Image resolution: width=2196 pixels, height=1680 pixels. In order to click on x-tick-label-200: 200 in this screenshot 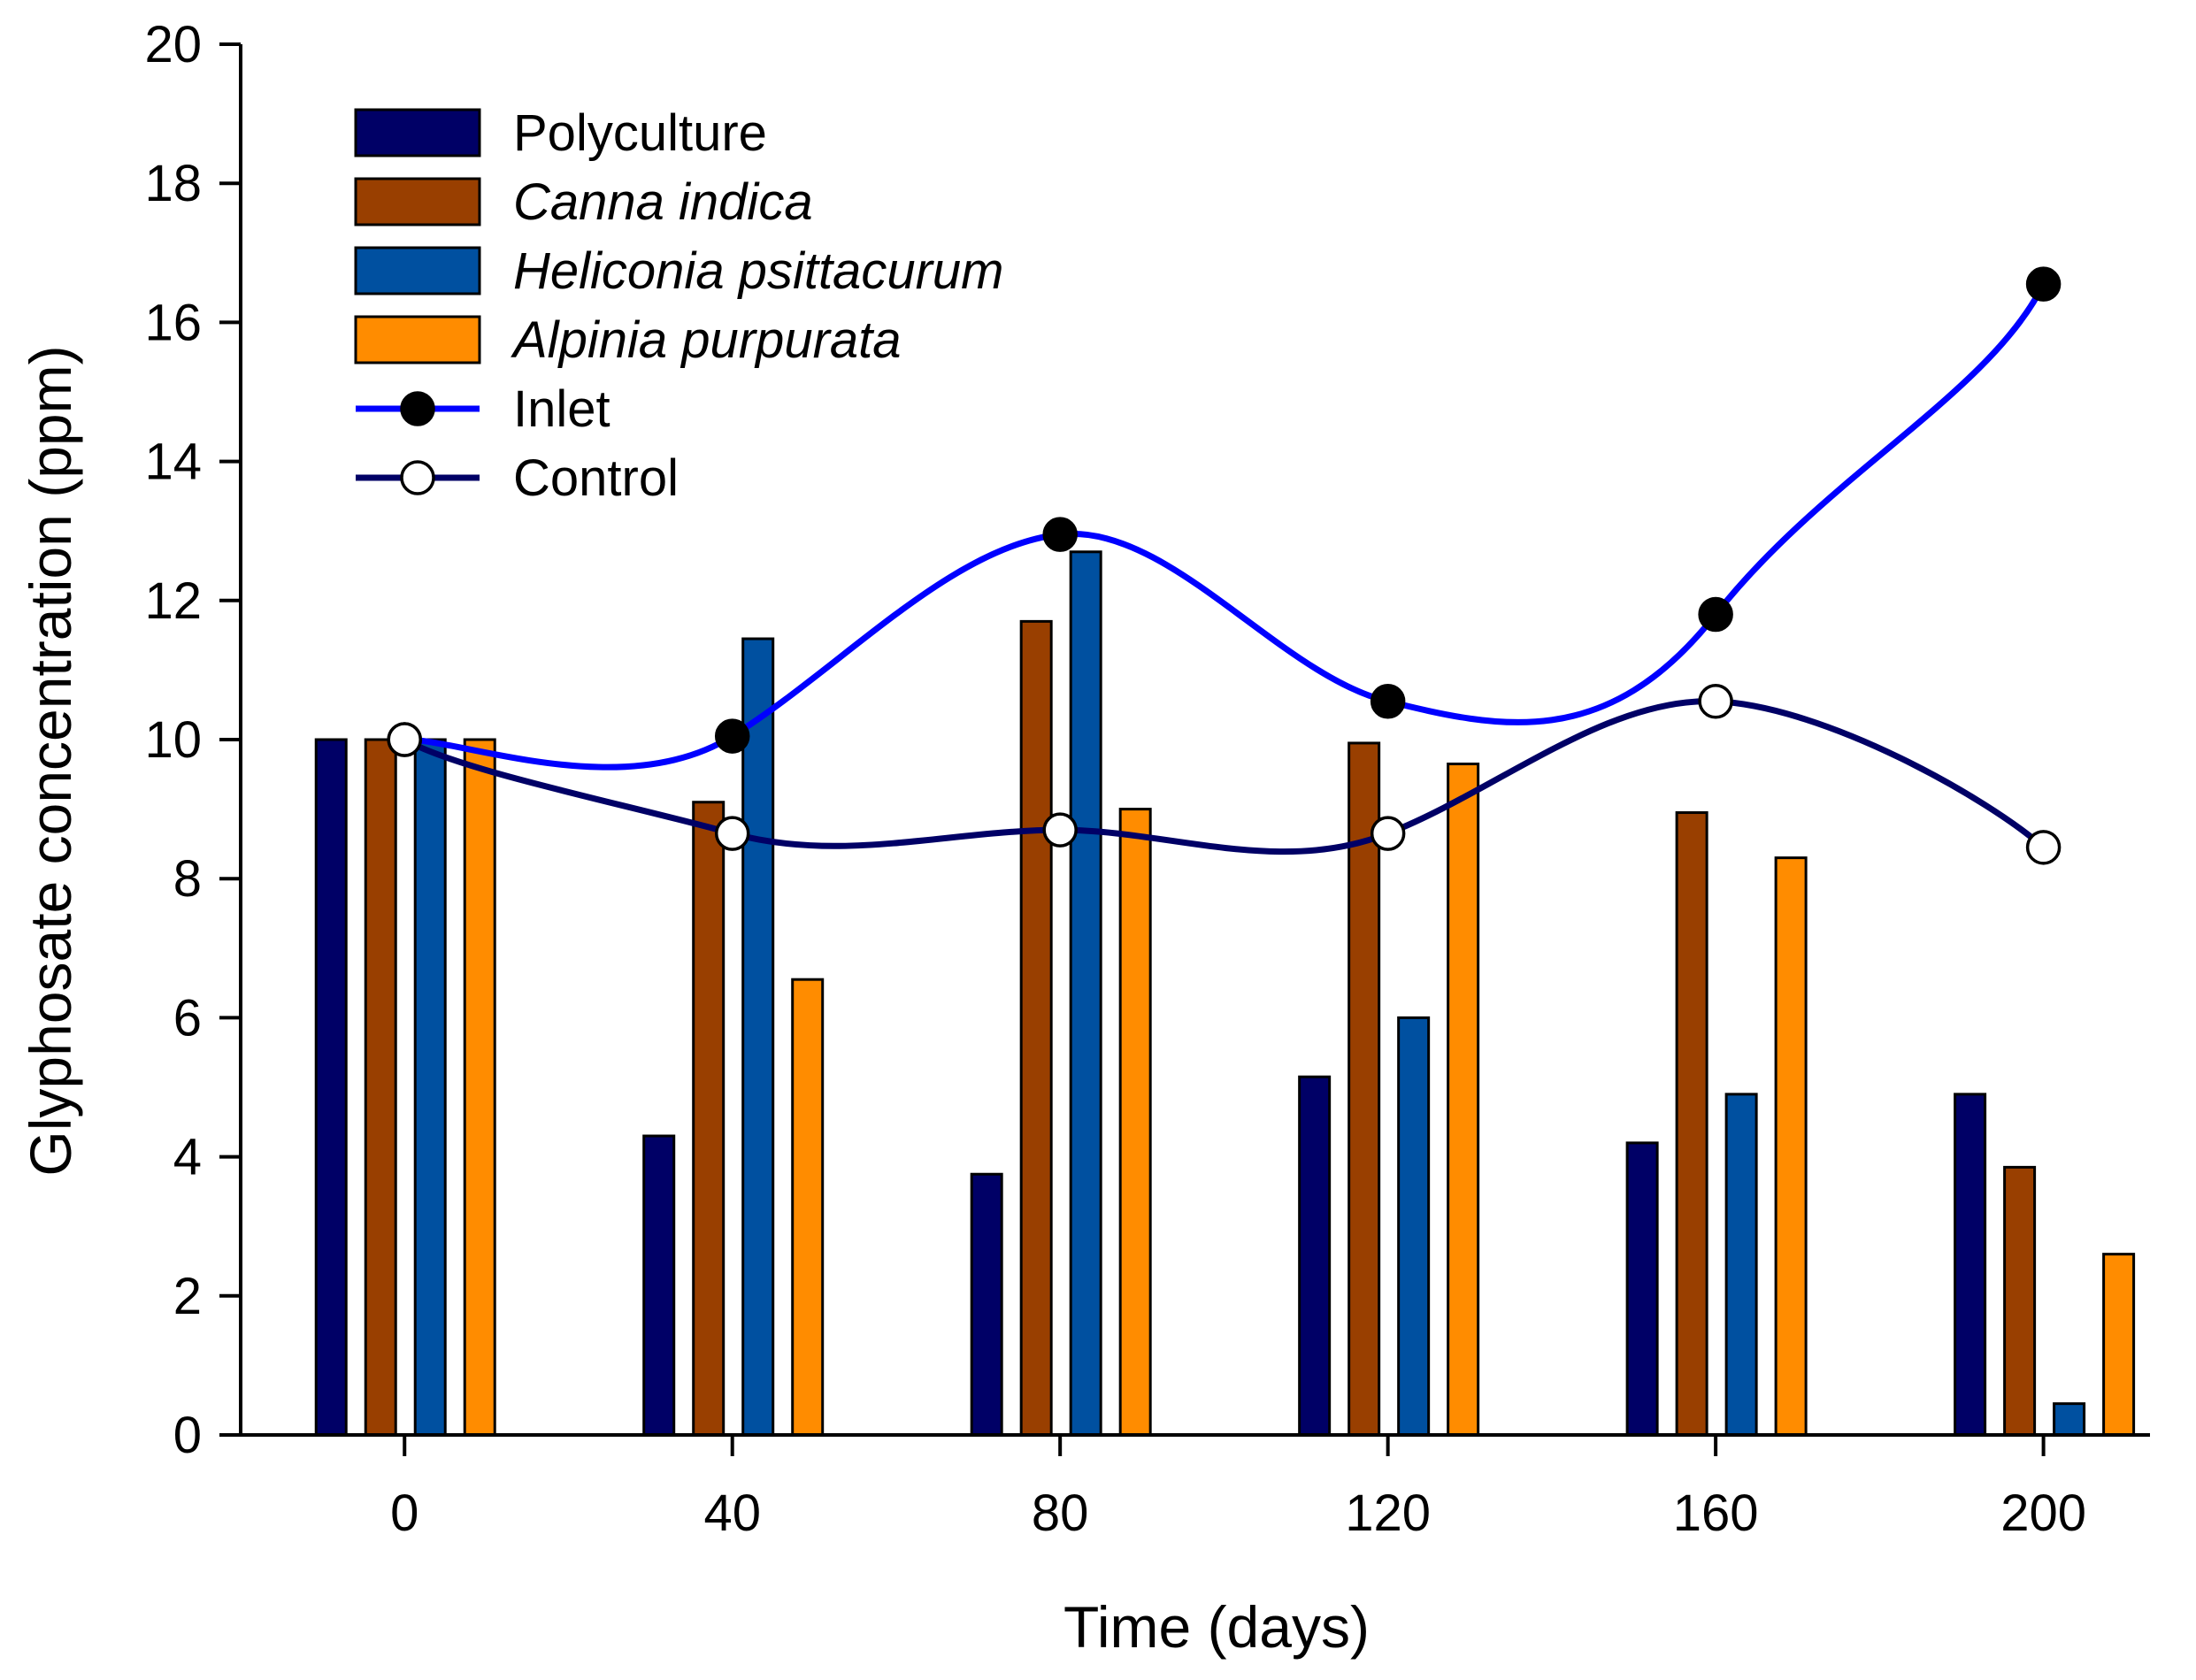, I will do `click(2043, 1513)`.